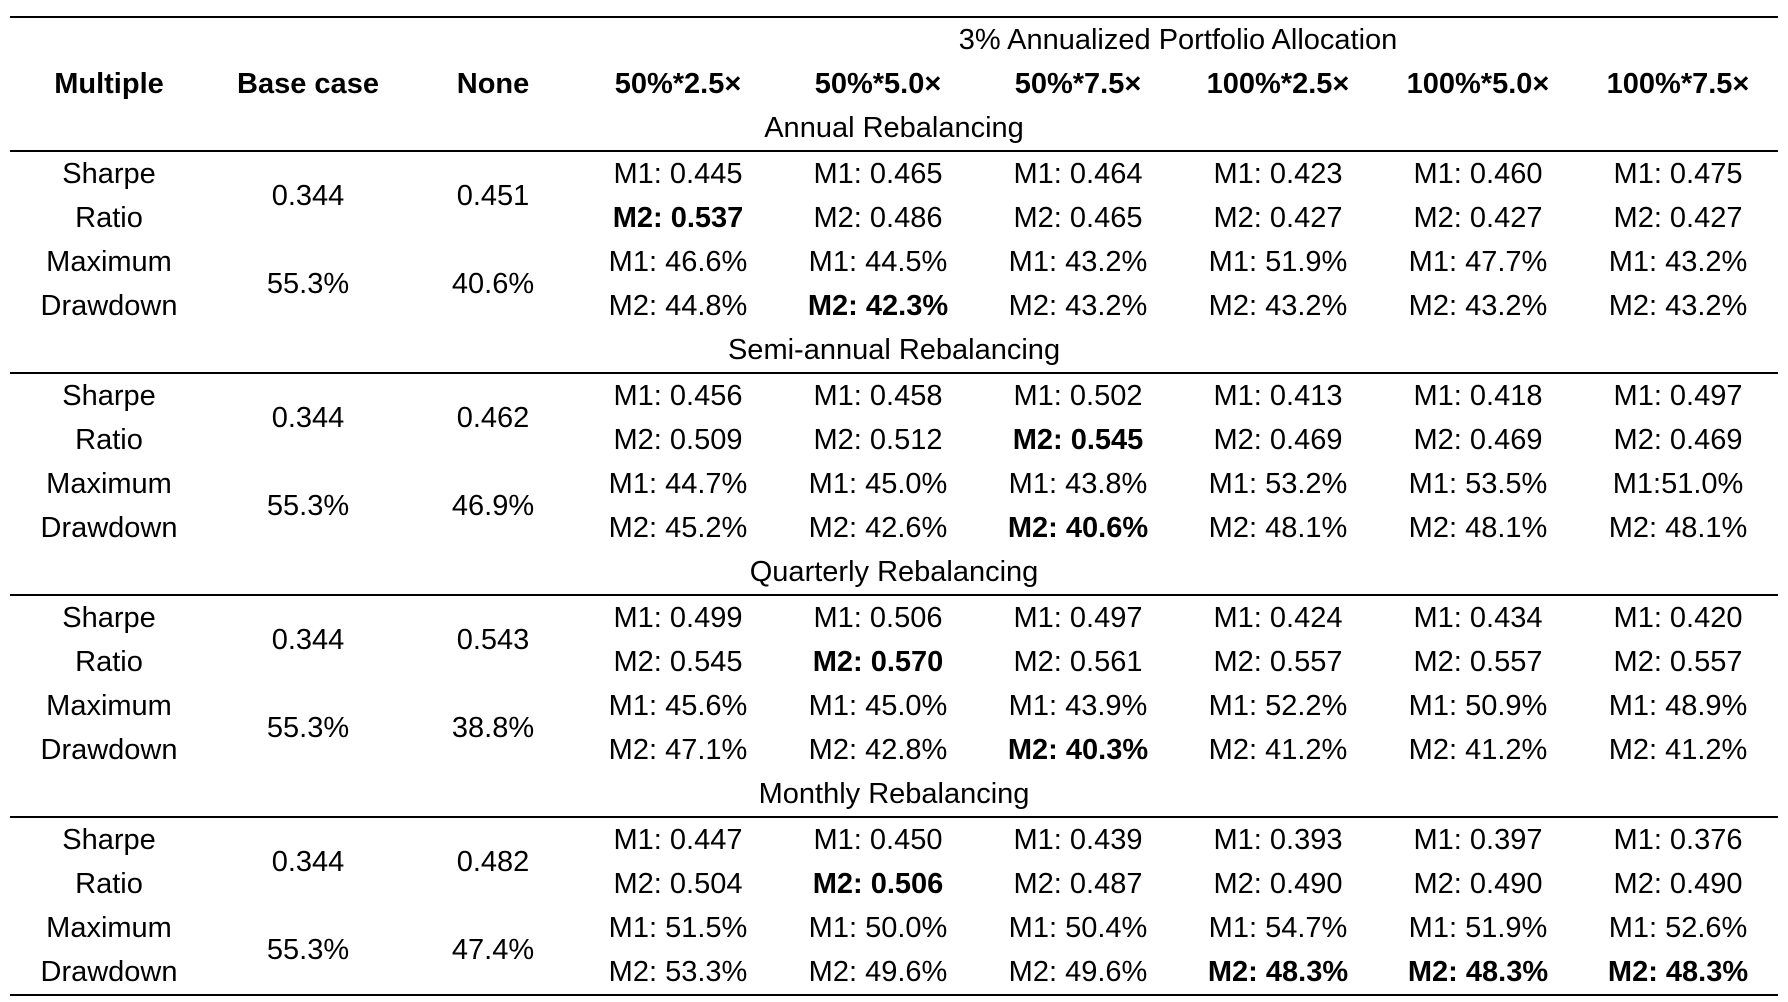  Describe the element at coordinates (1278, 484) in the screenshot. I see `m1-value: M1: 53.2%` at that location.